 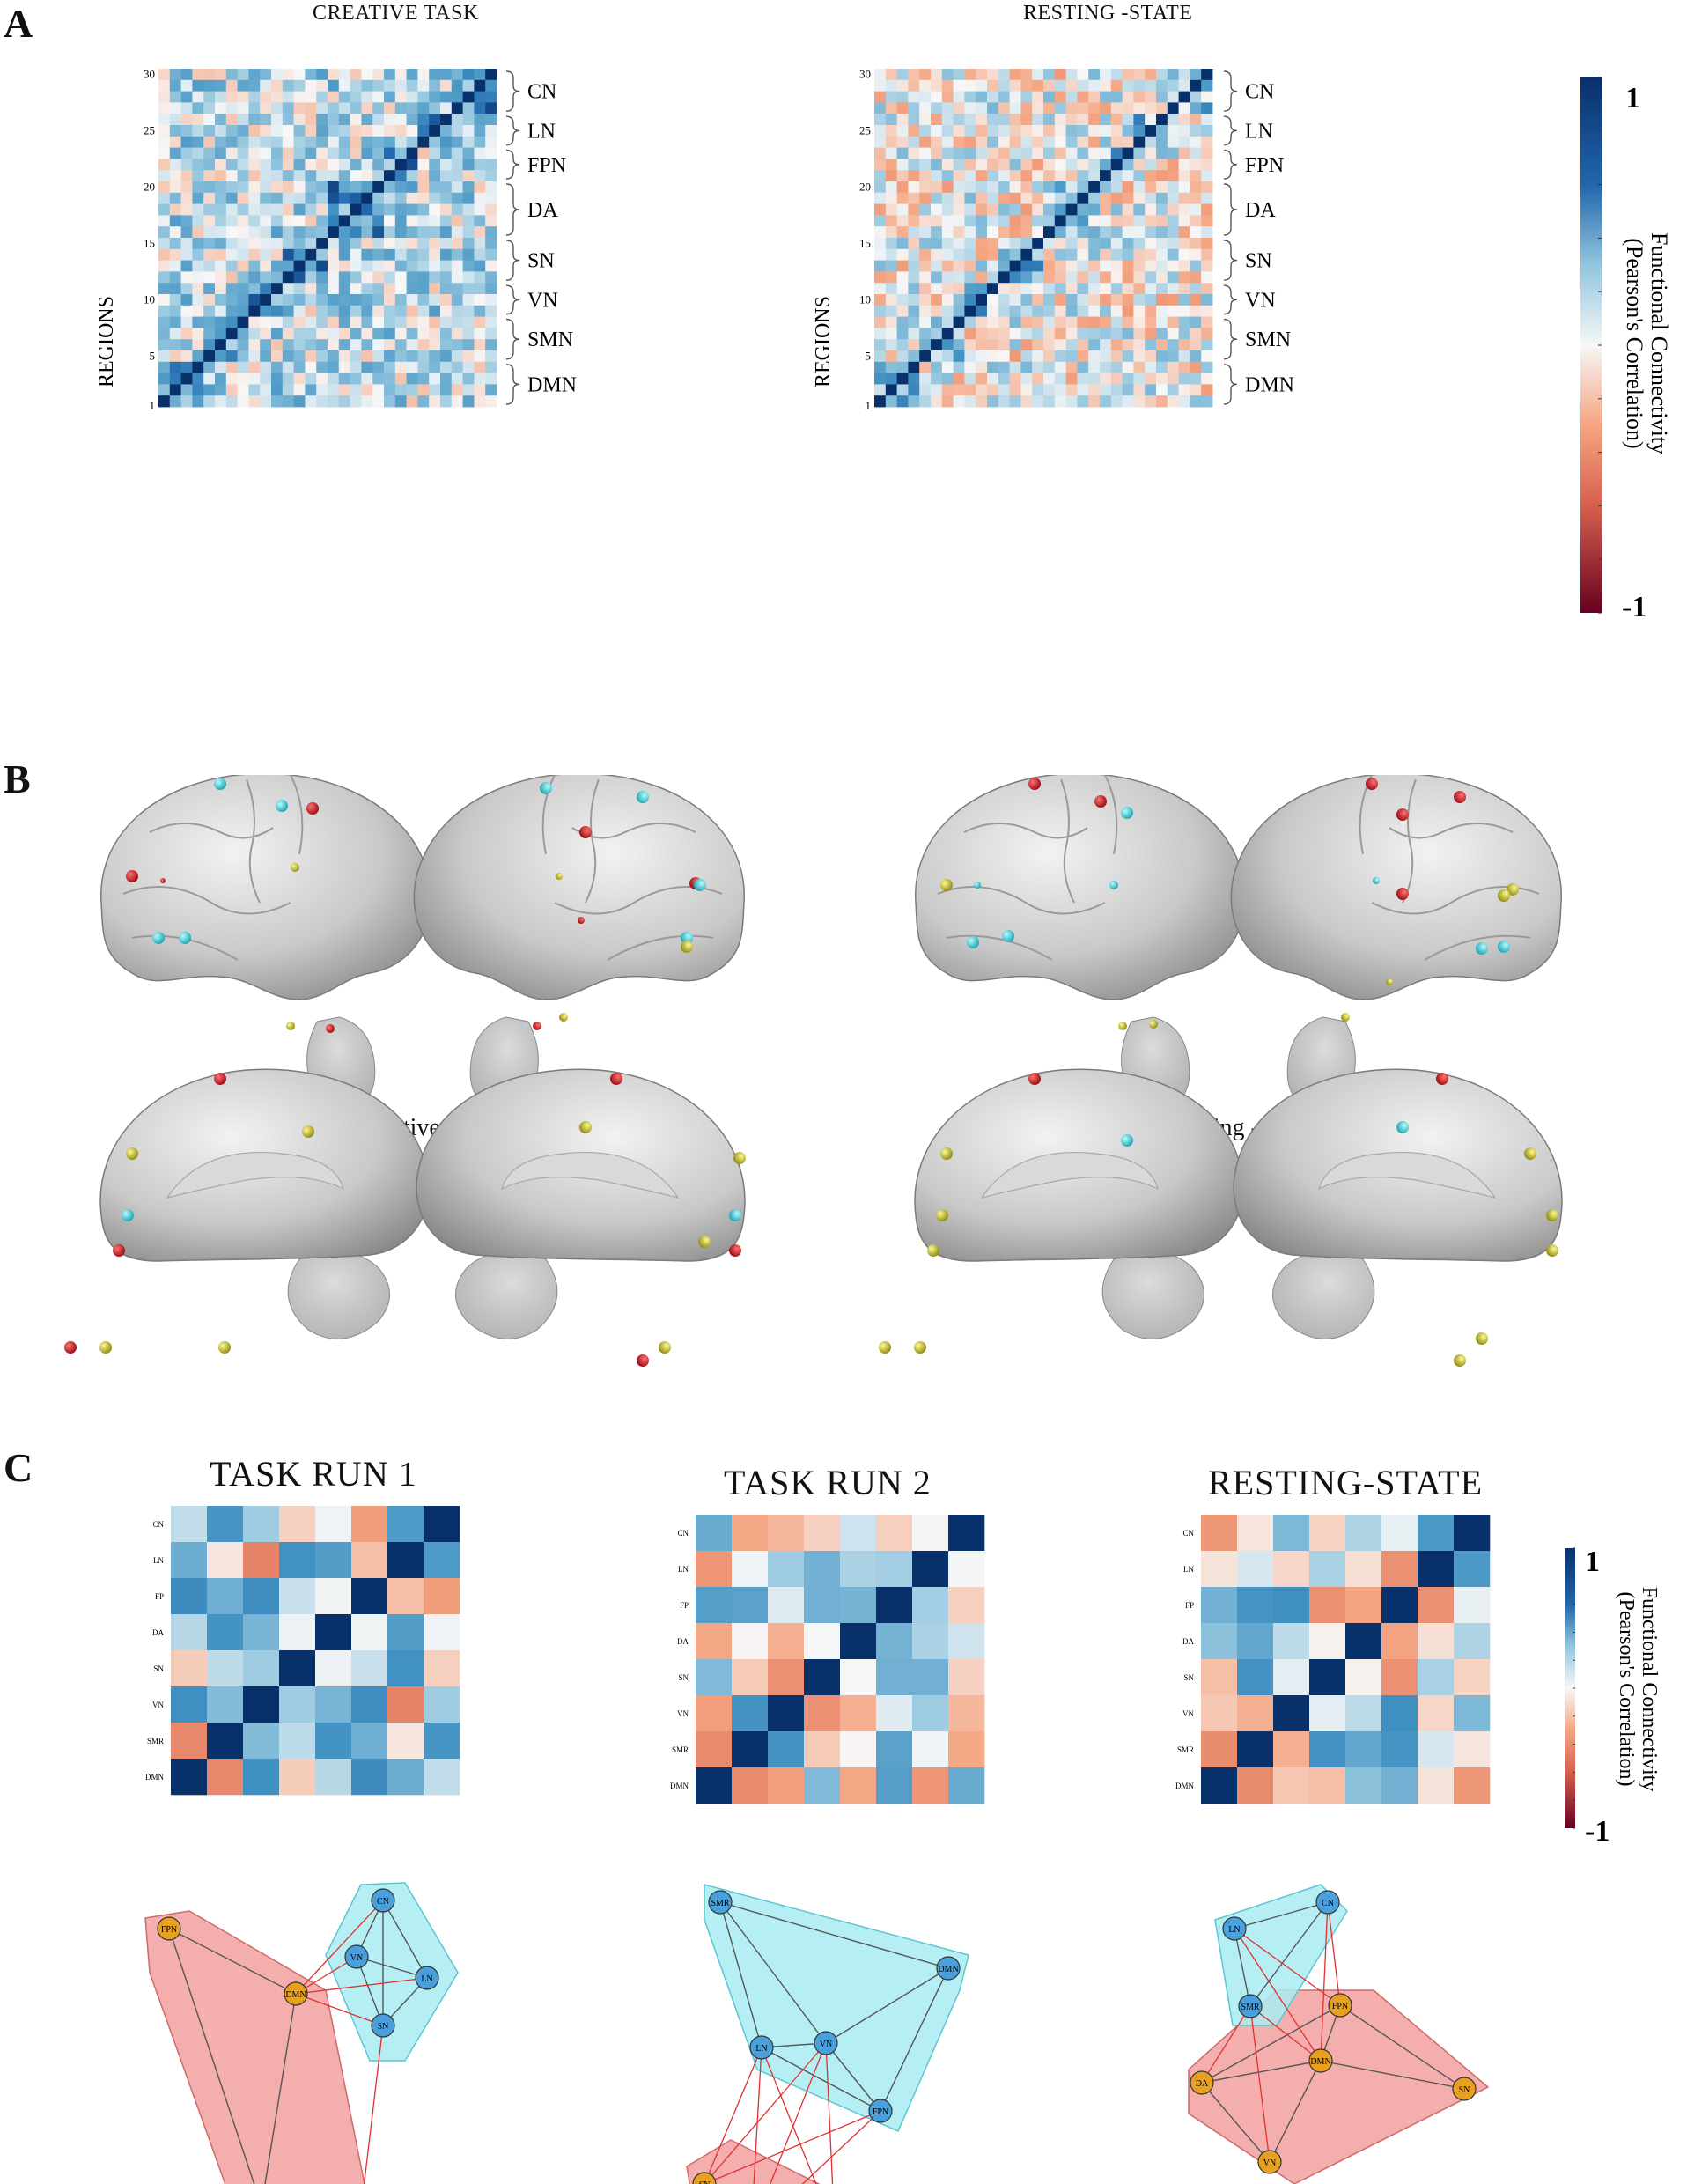 What do you see at coordinates (581, 1217) in the screenshot?
I see `brain-medial` at bounding box center [581, 1217].